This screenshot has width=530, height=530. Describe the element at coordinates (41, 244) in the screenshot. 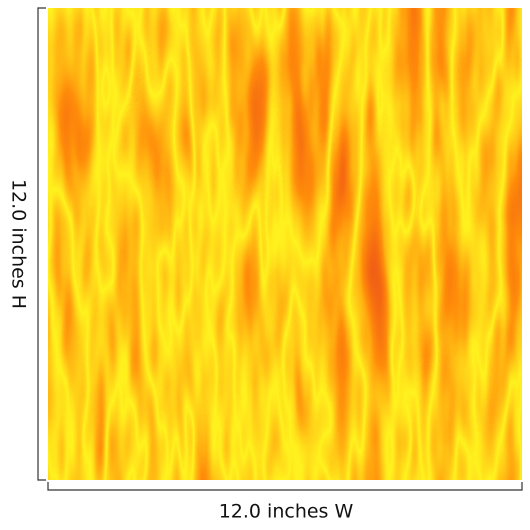

I see `height-dimension` at that location.